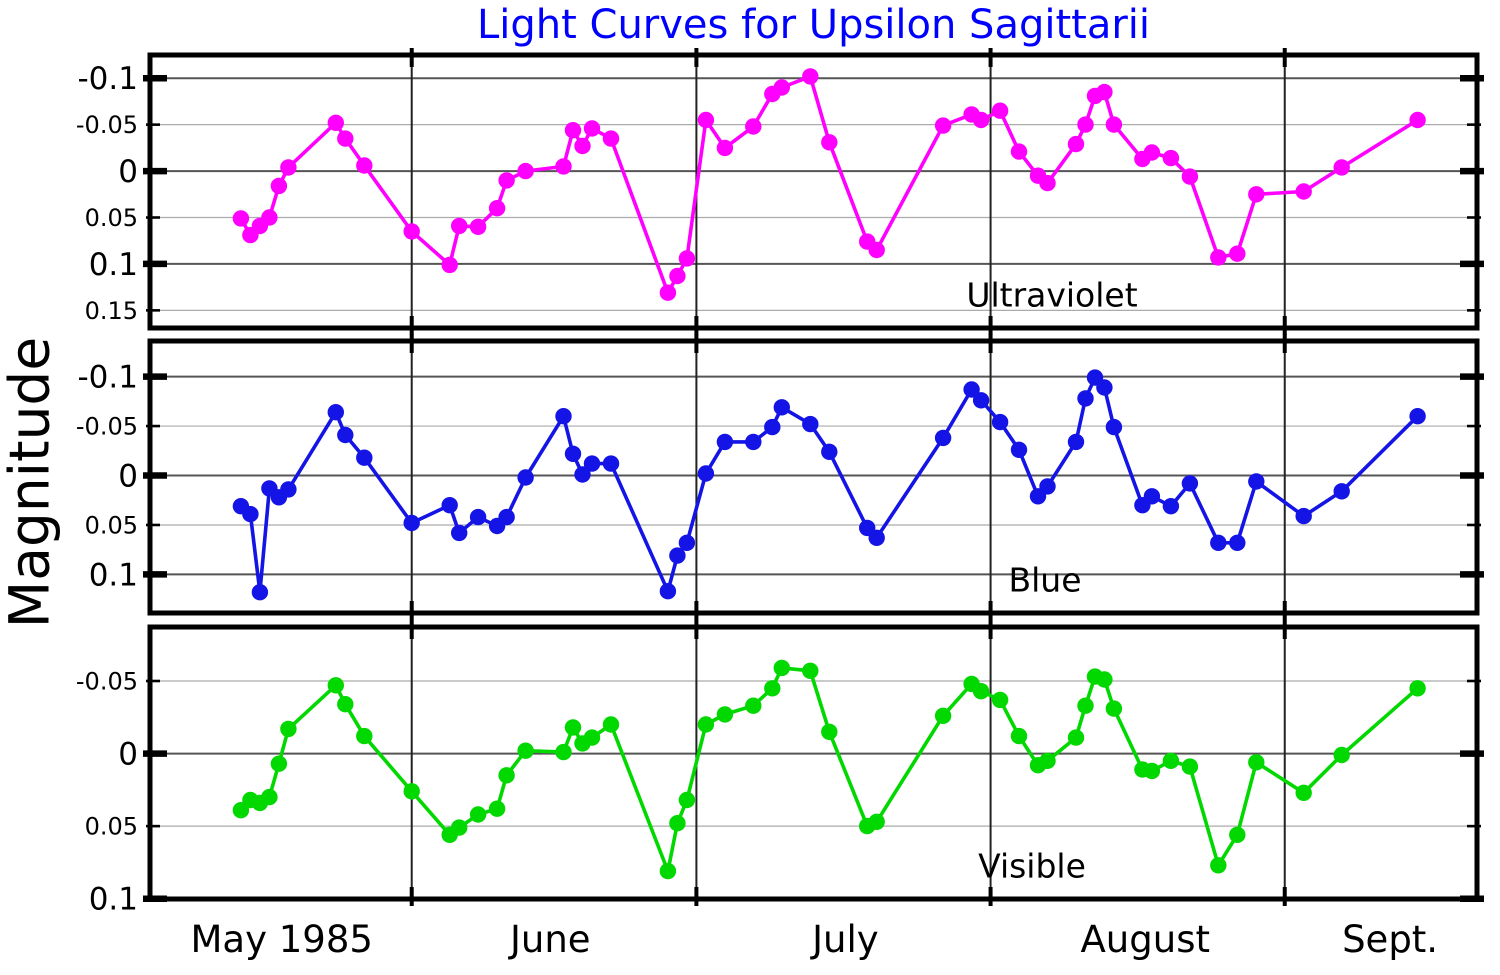  Describe the element at coordinates (844, 939) in the screenshot. I see `x-axis-month-label: July` at that location.